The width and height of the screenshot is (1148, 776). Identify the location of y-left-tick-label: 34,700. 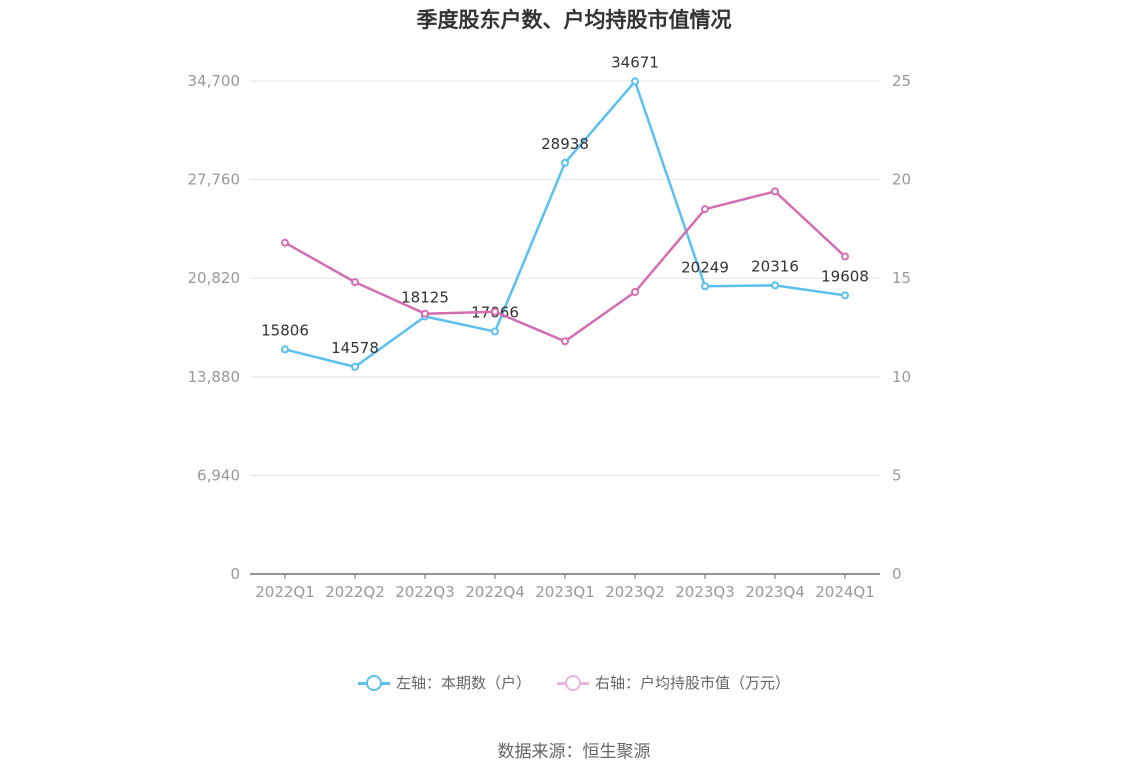
(214, 81).